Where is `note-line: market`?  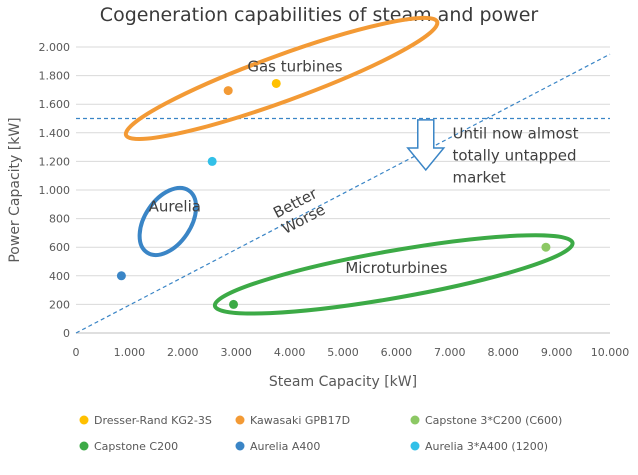 note-line: market is located at coordinates (478, 178).